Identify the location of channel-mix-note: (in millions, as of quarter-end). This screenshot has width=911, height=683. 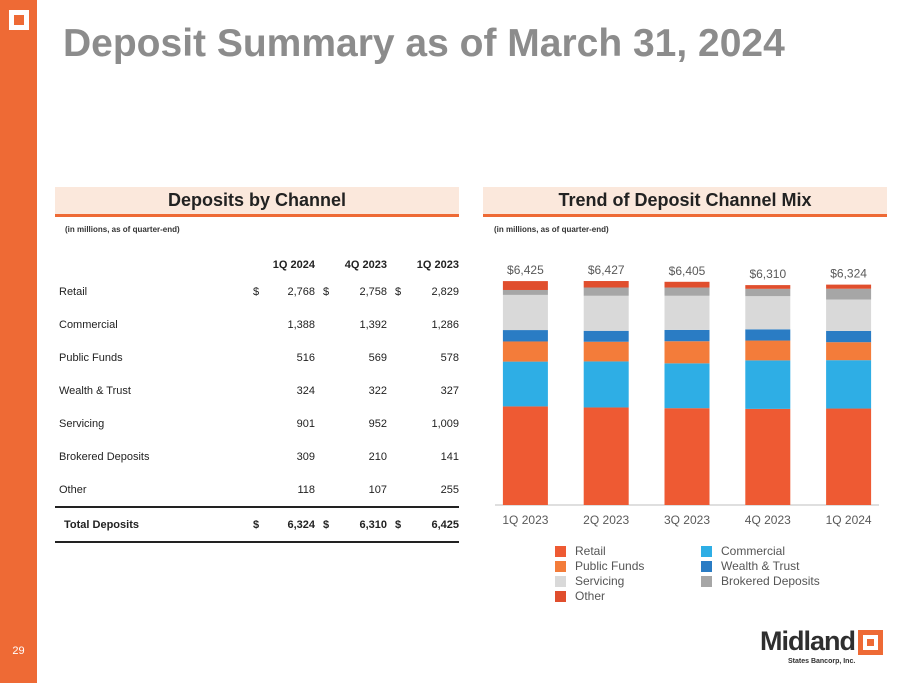
(551, 229).